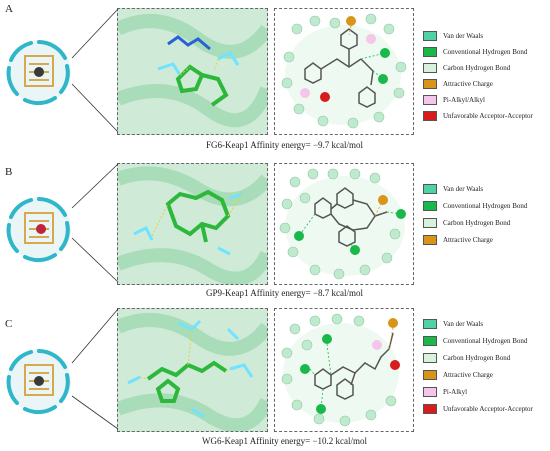 Image resolution: width=550 pixels, height=451 pixels. What do you see at coordinates (9, 172) in the screenshot?
I see `panel-letter: B` at bounding box center [9, 172].